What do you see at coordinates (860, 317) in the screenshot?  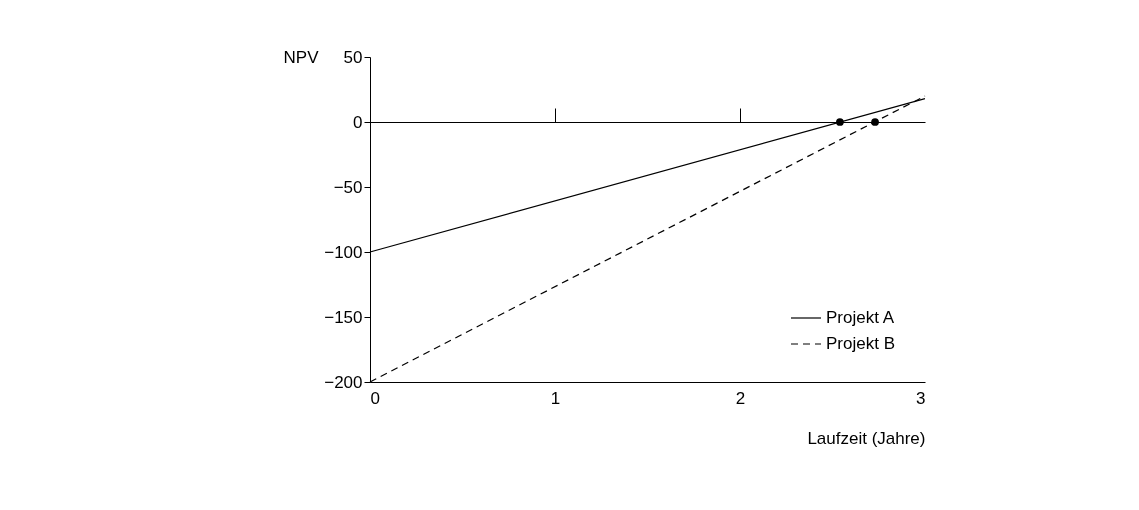 I see `legend-label: Projekt A` at bounding box center [860, 317].